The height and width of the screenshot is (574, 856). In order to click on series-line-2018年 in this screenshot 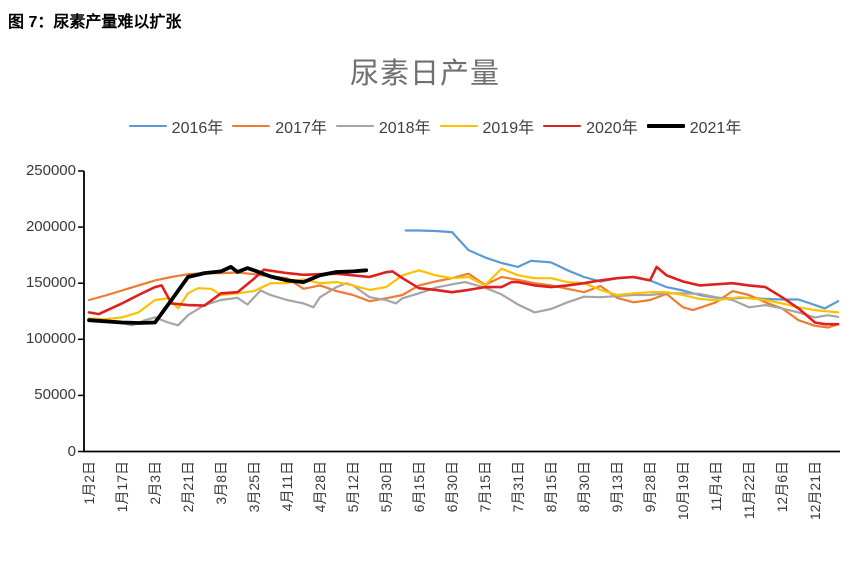, I will do `click(463, 304)`.